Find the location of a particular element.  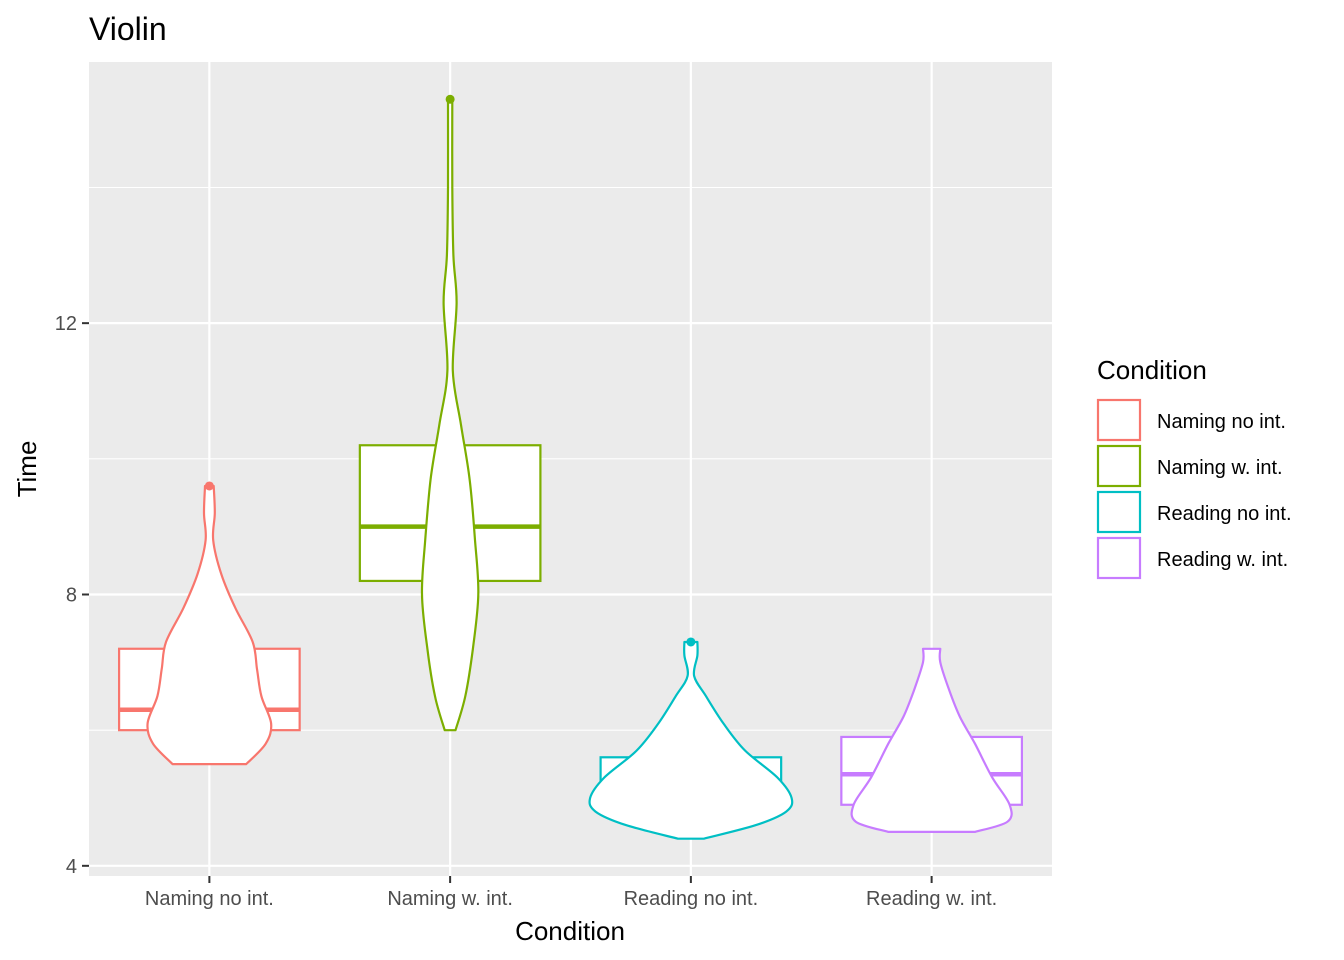

x-tick-label: Naming w. int. is located at coordinates (450, 899).